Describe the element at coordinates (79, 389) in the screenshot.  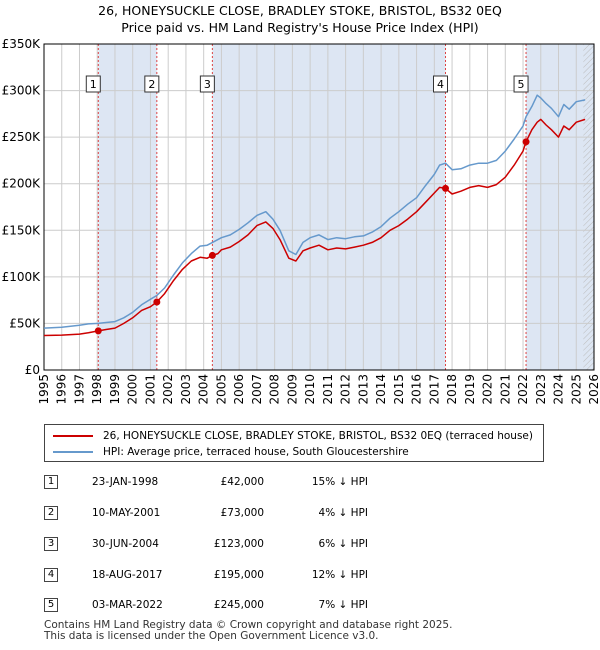
I see `x-tick-label: 1997` at that location.